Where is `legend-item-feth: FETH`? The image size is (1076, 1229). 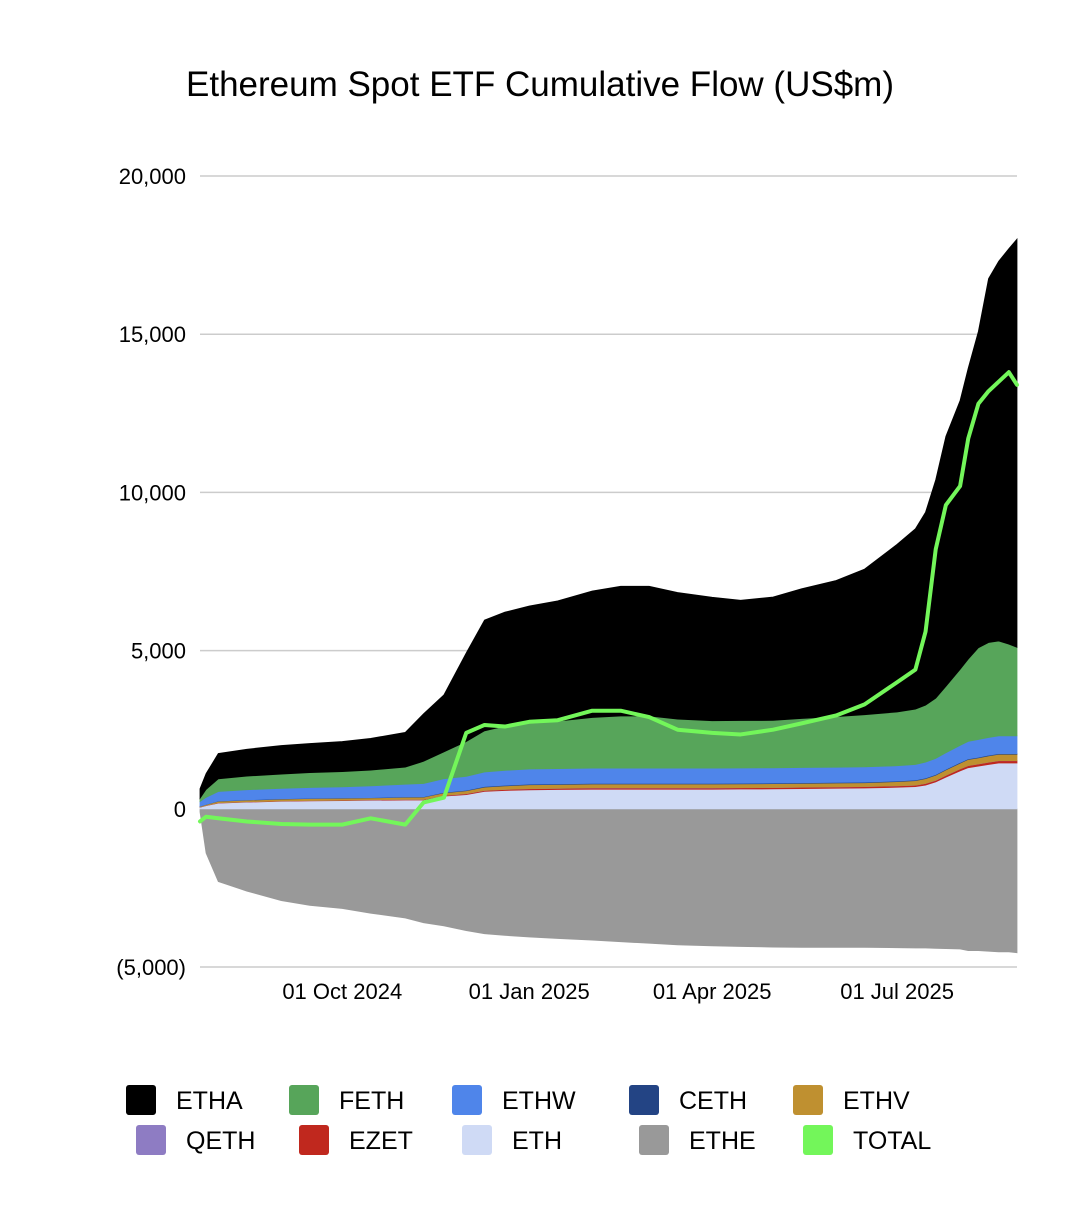 legend-item-feth: FETH is located at coordinates (346, 1100).